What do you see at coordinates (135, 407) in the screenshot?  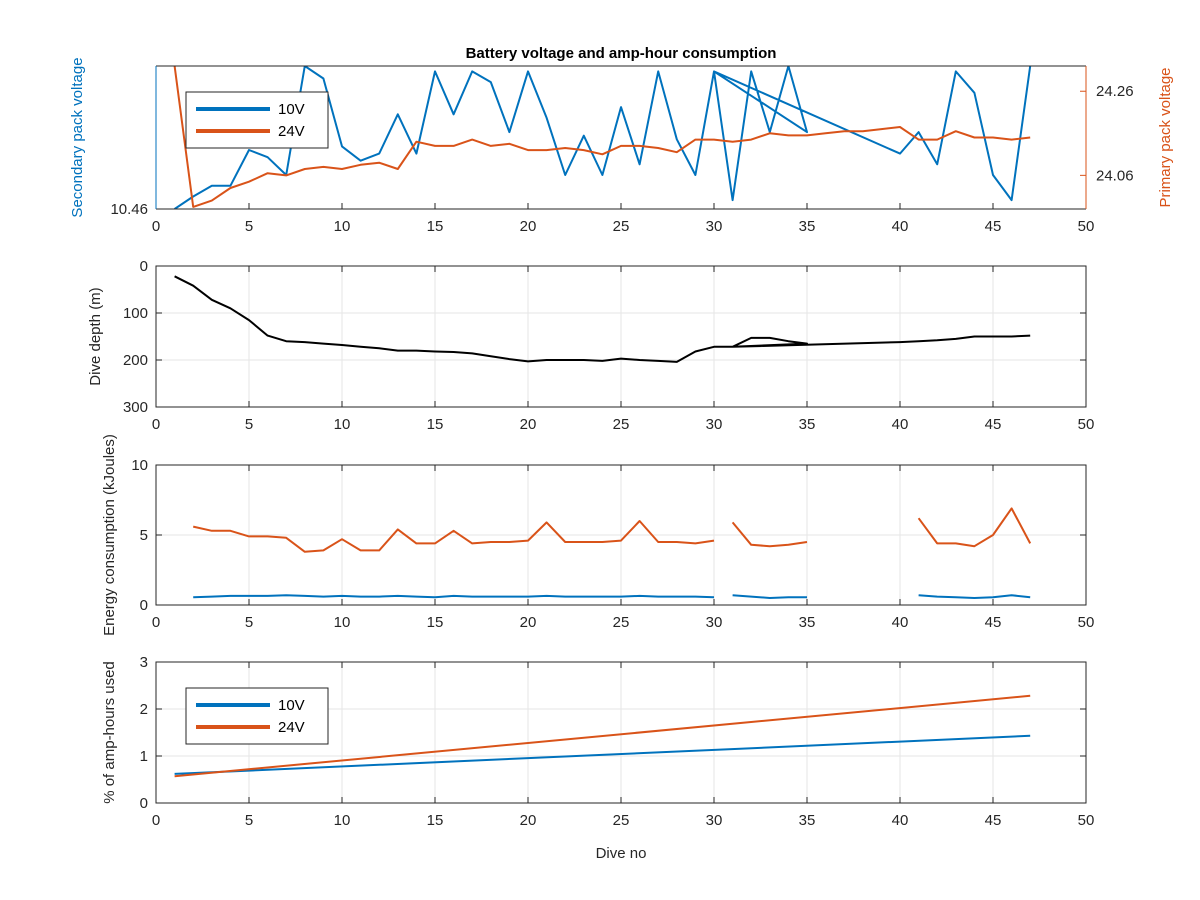 I see `y-tick-label: 300` at bounding box center [135, 407].